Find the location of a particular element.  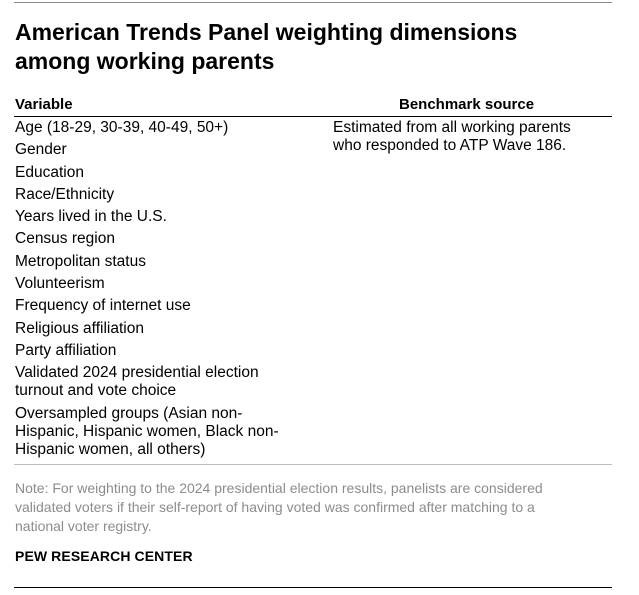

variable-label: Years lived in the U.S. is located at coordinates (91, 217).